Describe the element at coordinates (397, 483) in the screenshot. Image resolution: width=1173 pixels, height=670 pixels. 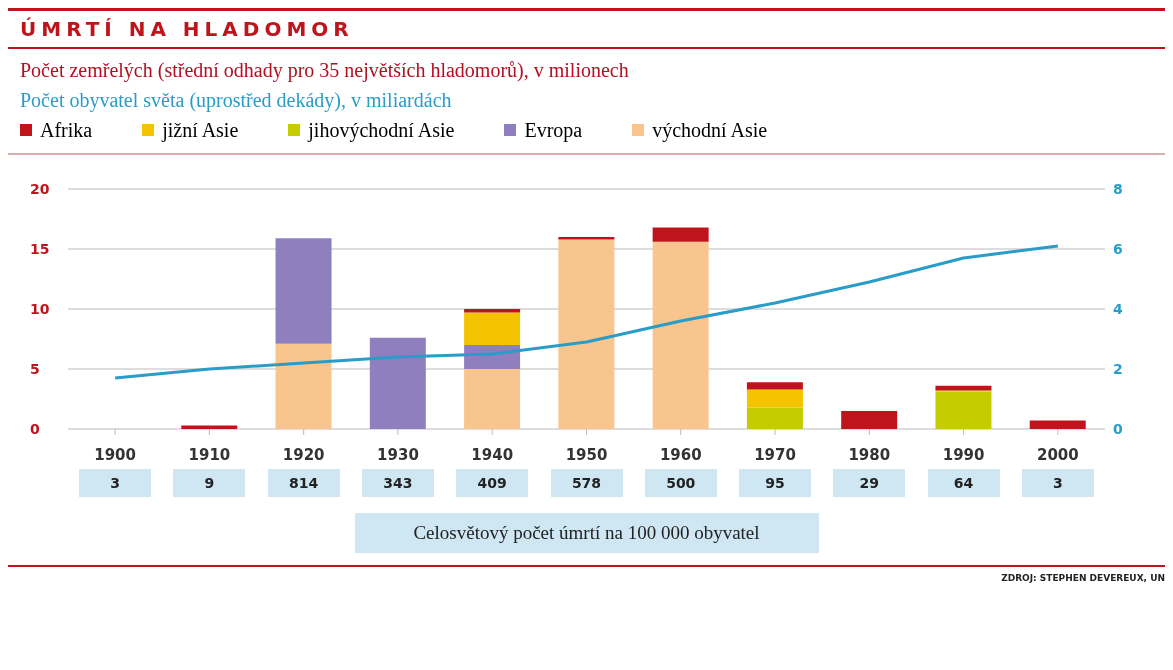
I see `text: 343` at that location.